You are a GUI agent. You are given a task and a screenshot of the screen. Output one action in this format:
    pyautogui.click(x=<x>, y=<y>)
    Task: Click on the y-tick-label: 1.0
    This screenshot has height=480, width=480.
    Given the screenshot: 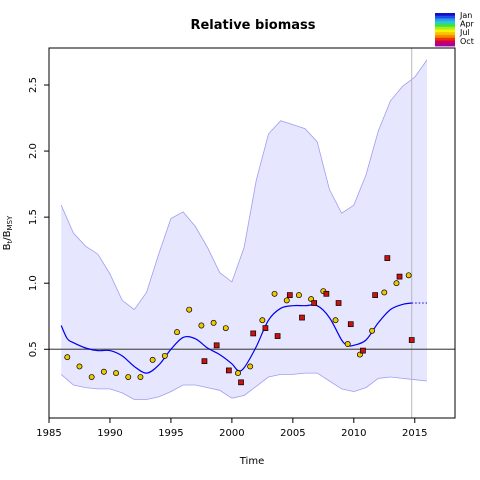 What is the action you would take?
    pyautogui.click(x=33, y=283)
    